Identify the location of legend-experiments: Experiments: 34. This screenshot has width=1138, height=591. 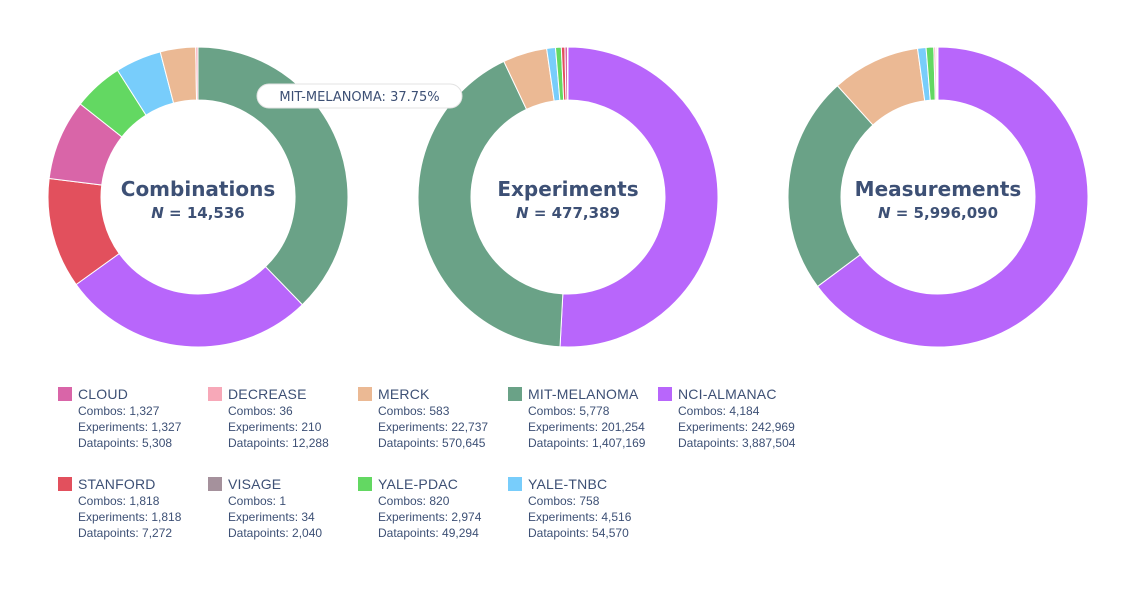
(271, 517).